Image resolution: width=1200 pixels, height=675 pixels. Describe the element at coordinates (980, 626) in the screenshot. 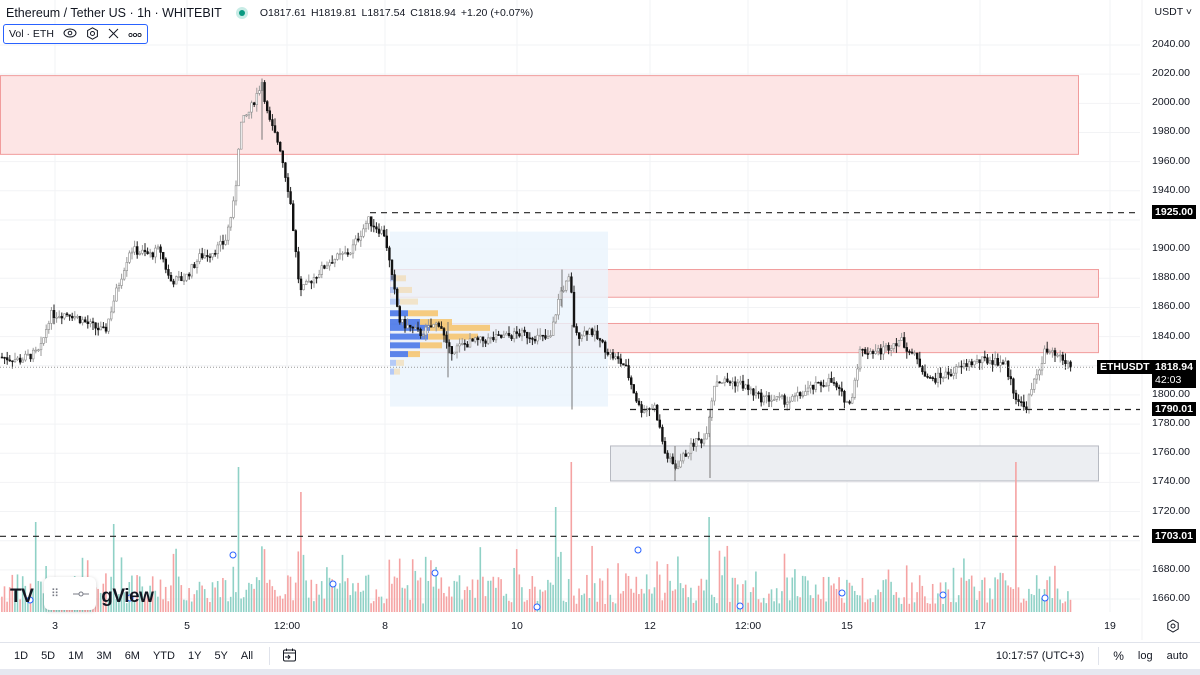

I see `time-tick: 17` at that location.